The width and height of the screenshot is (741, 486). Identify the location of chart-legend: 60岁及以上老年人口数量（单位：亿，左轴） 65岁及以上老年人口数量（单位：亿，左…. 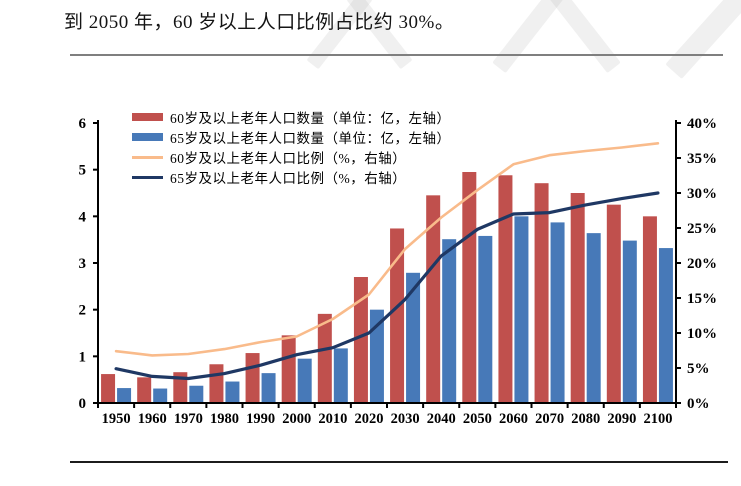
(291, 147).